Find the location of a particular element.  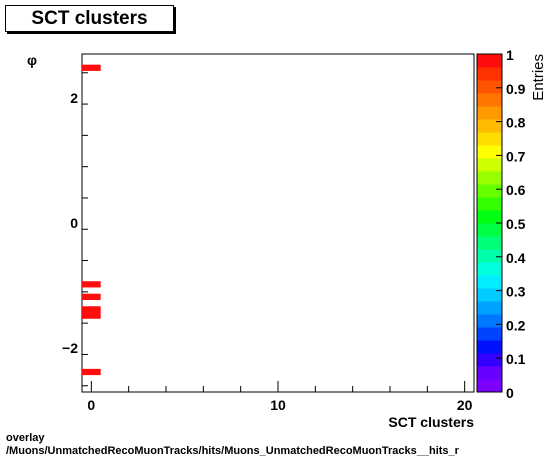

colorbar-tick-label-8: 0.8 is located at coordinates (516, 123).